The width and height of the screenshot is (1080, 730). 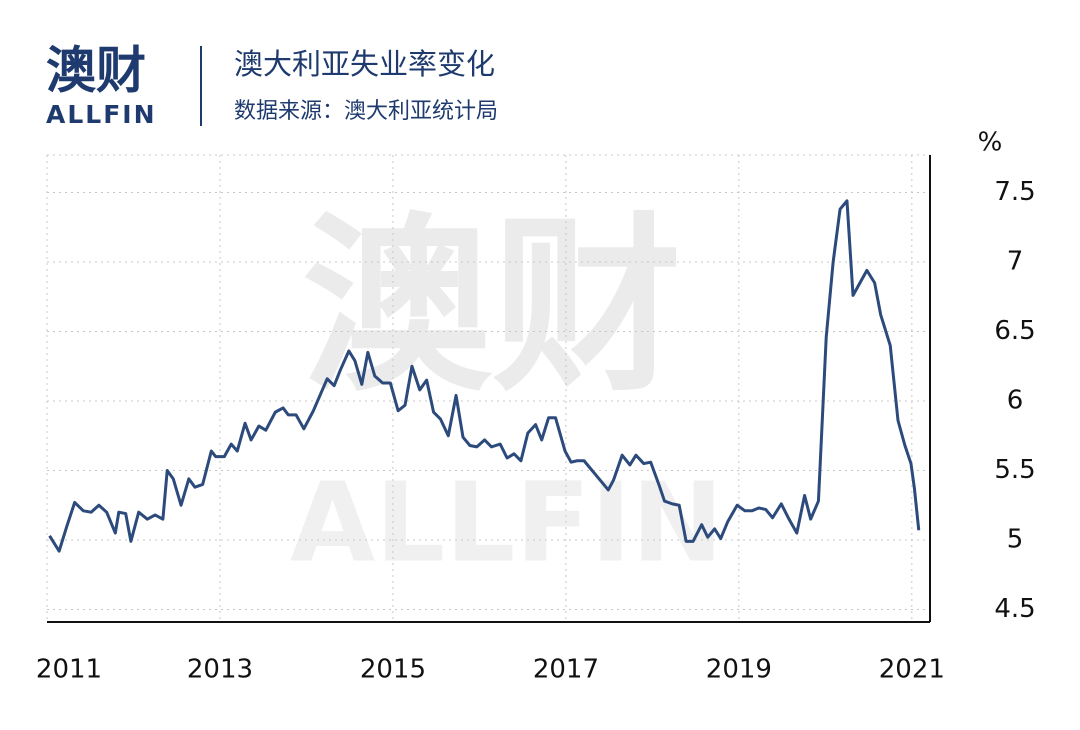 I want to click on x-tick-label: 2015, so click(x=393, y=670).